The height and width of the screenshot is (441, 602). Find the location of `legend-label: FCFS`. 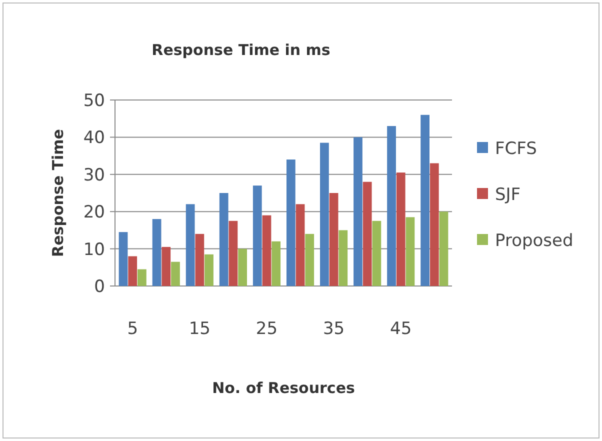

legend-label: FCFS is located at coordinates (516, 148).